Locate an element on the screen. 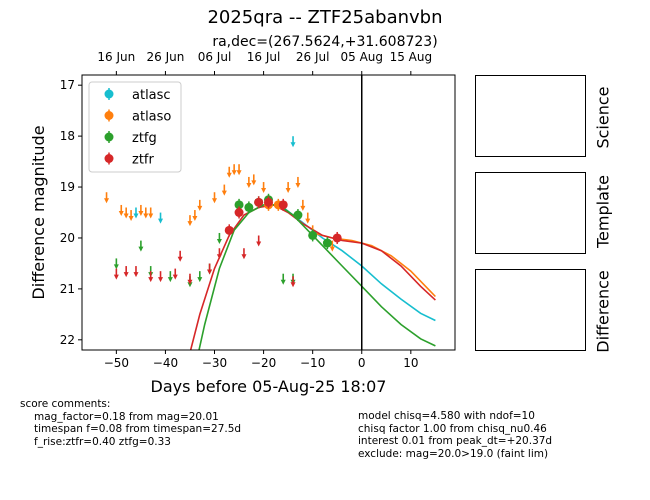  x-tick-label: 0 is located at coordinates (362, 363).